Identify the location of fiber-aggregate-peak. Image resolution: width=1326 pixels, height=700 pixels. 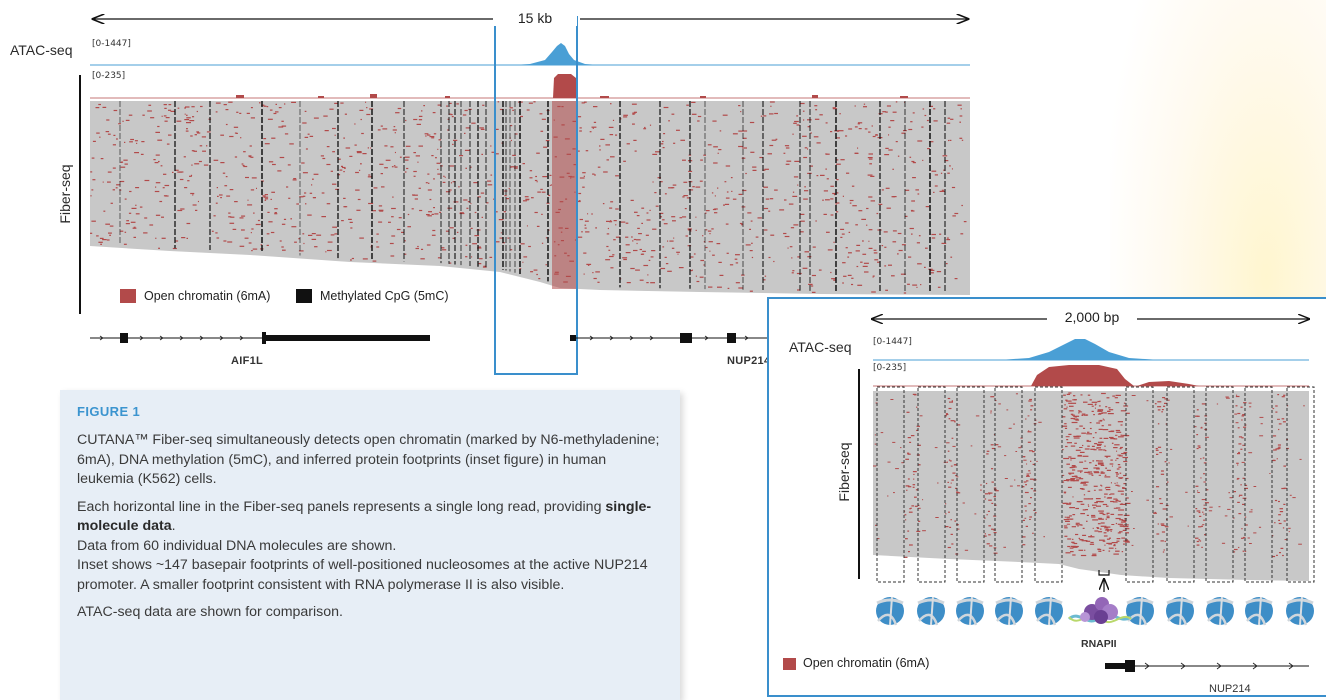
(565, 86).